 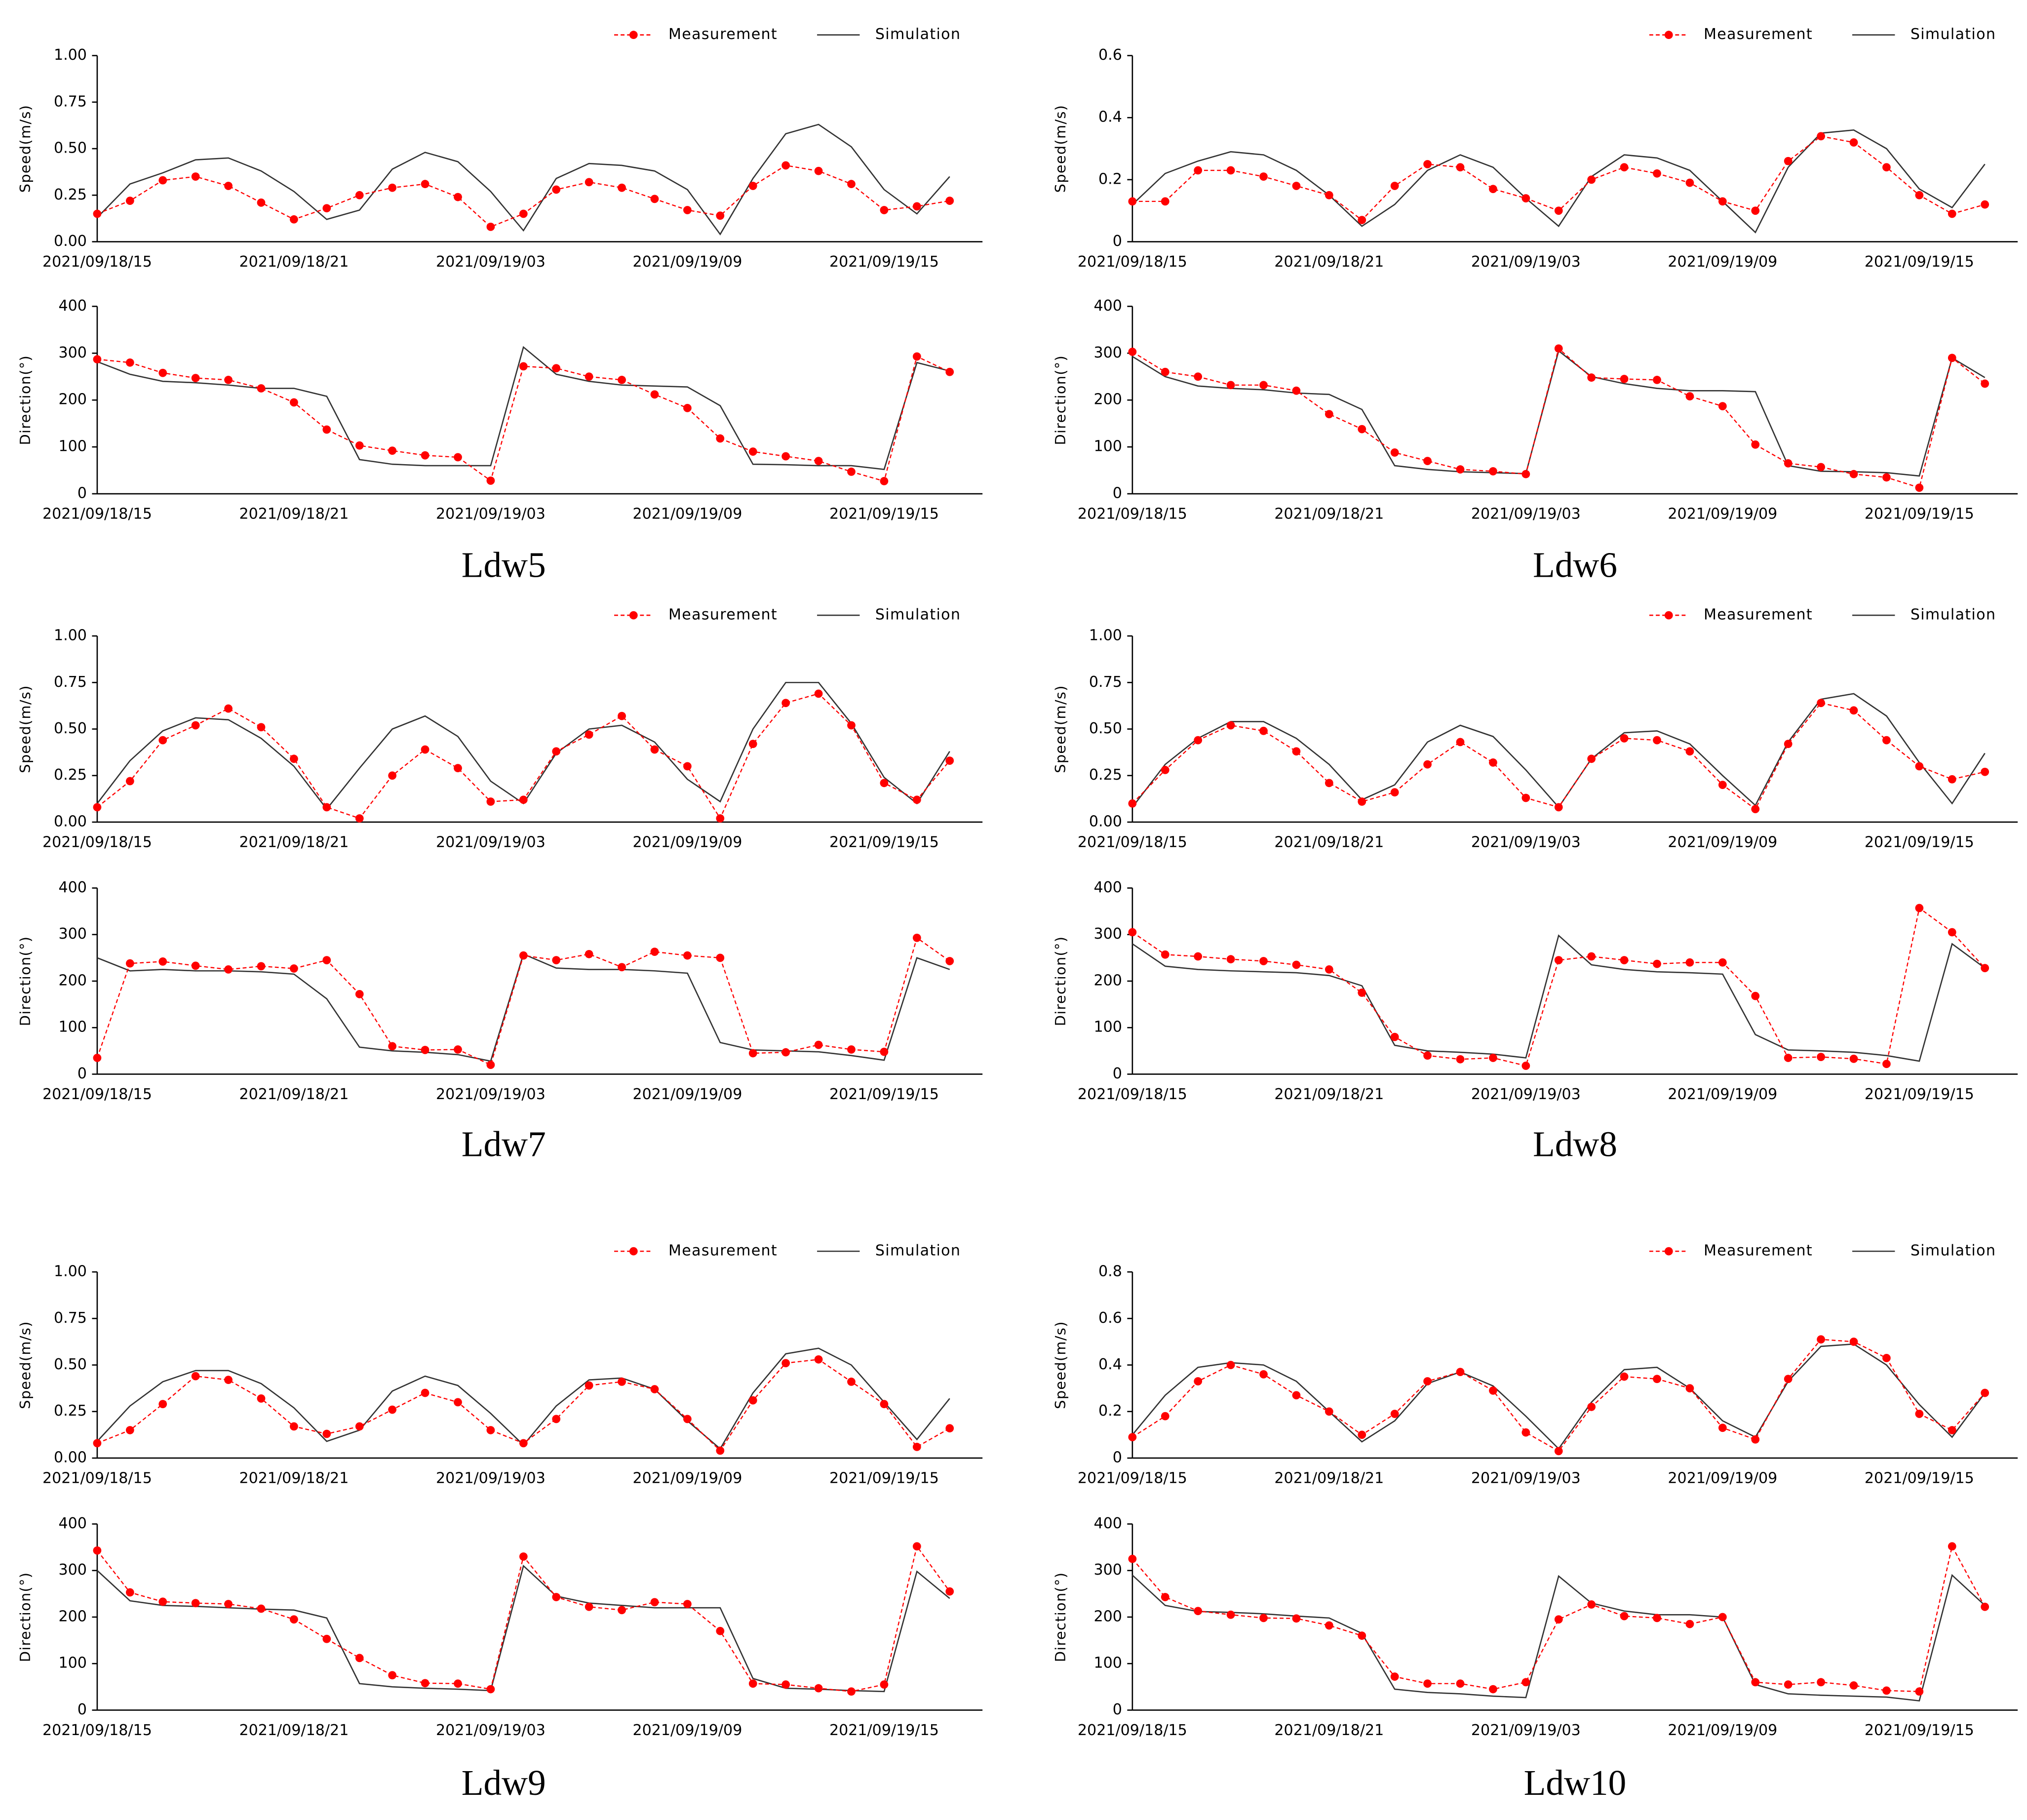 What do you see at coordinates (70, 682) in the screenshot?
I see `y-tick-label: 0.75` at bounding box center [70, 682].